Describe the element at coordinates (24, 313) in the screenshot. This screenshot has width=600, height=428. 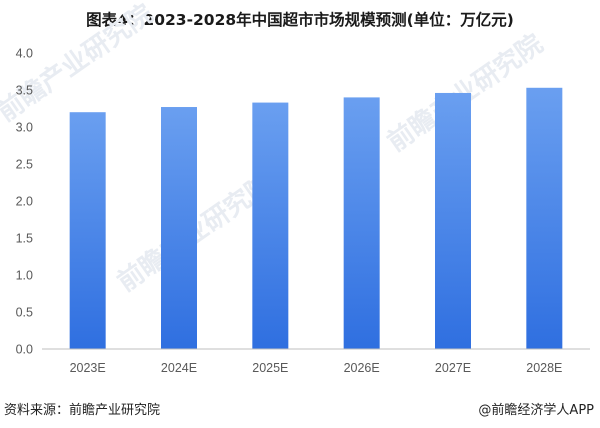
I see `y-tick-label: 0.5` at that location.